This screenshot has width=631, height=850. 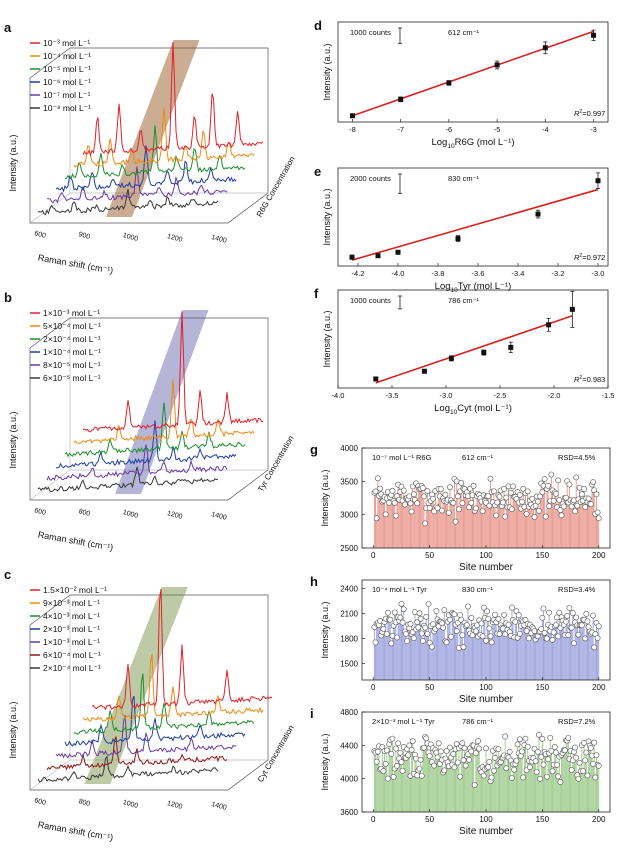 What do you see at coordinates (373, 687) in the screenshot?
I see `x-tick-label: 0` at bounding box center [373, 687].